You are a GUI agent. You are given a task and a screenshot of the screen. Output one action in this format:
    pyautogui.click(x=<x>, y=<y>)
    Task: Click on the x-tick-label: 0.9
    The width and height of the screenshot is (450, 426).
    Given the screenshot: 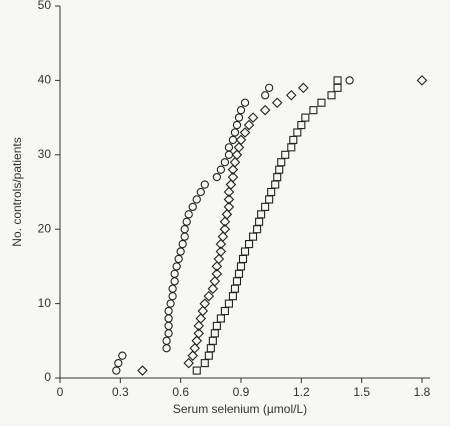 What is the action you would take?
    pyautogui.click(x=241, y=392)
    